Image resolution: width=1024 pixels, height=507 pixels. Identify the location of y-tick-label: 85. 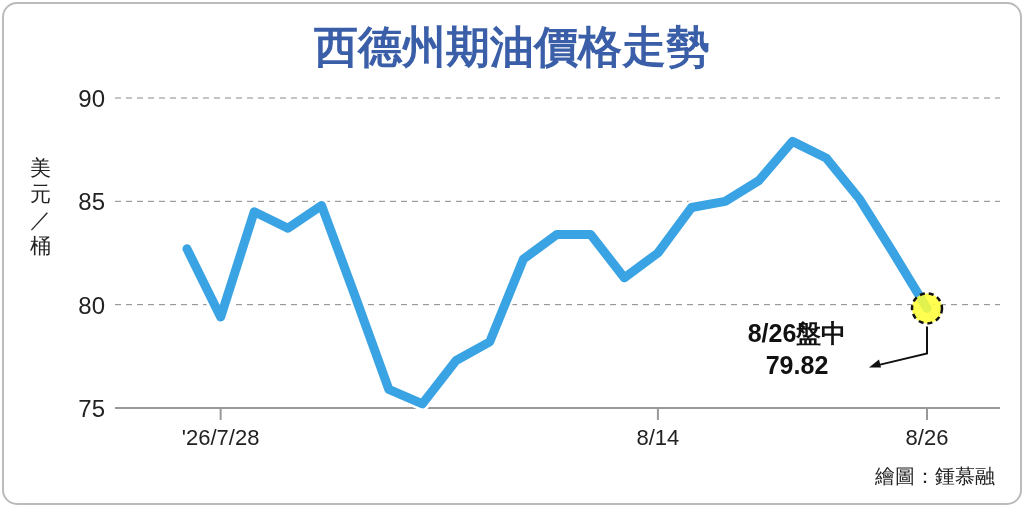
(91, 202).